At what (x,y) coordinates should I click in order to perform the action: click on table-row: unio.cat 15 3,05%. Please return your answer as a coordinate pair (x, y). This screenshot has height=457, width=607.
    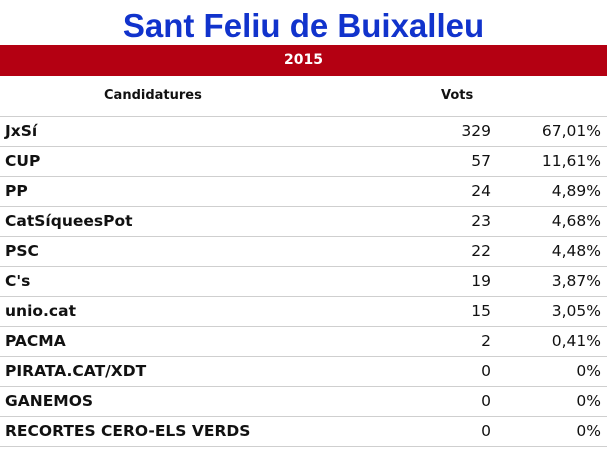
    Looking at the image, I should click on (303, 312).